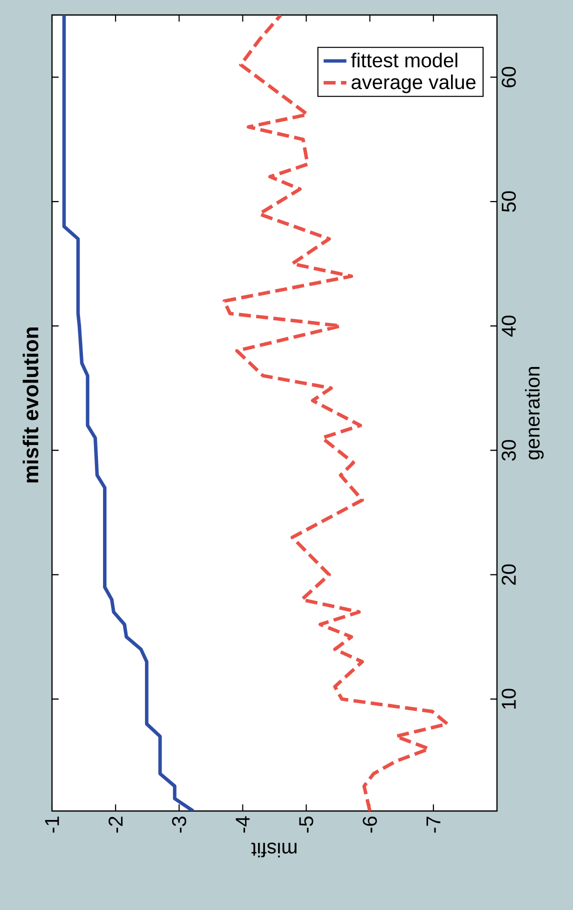  What do you see at coordinates (273, 850) in the screenshot?
I see `x-axis-title: misfit` at bounding box center [273, 850].